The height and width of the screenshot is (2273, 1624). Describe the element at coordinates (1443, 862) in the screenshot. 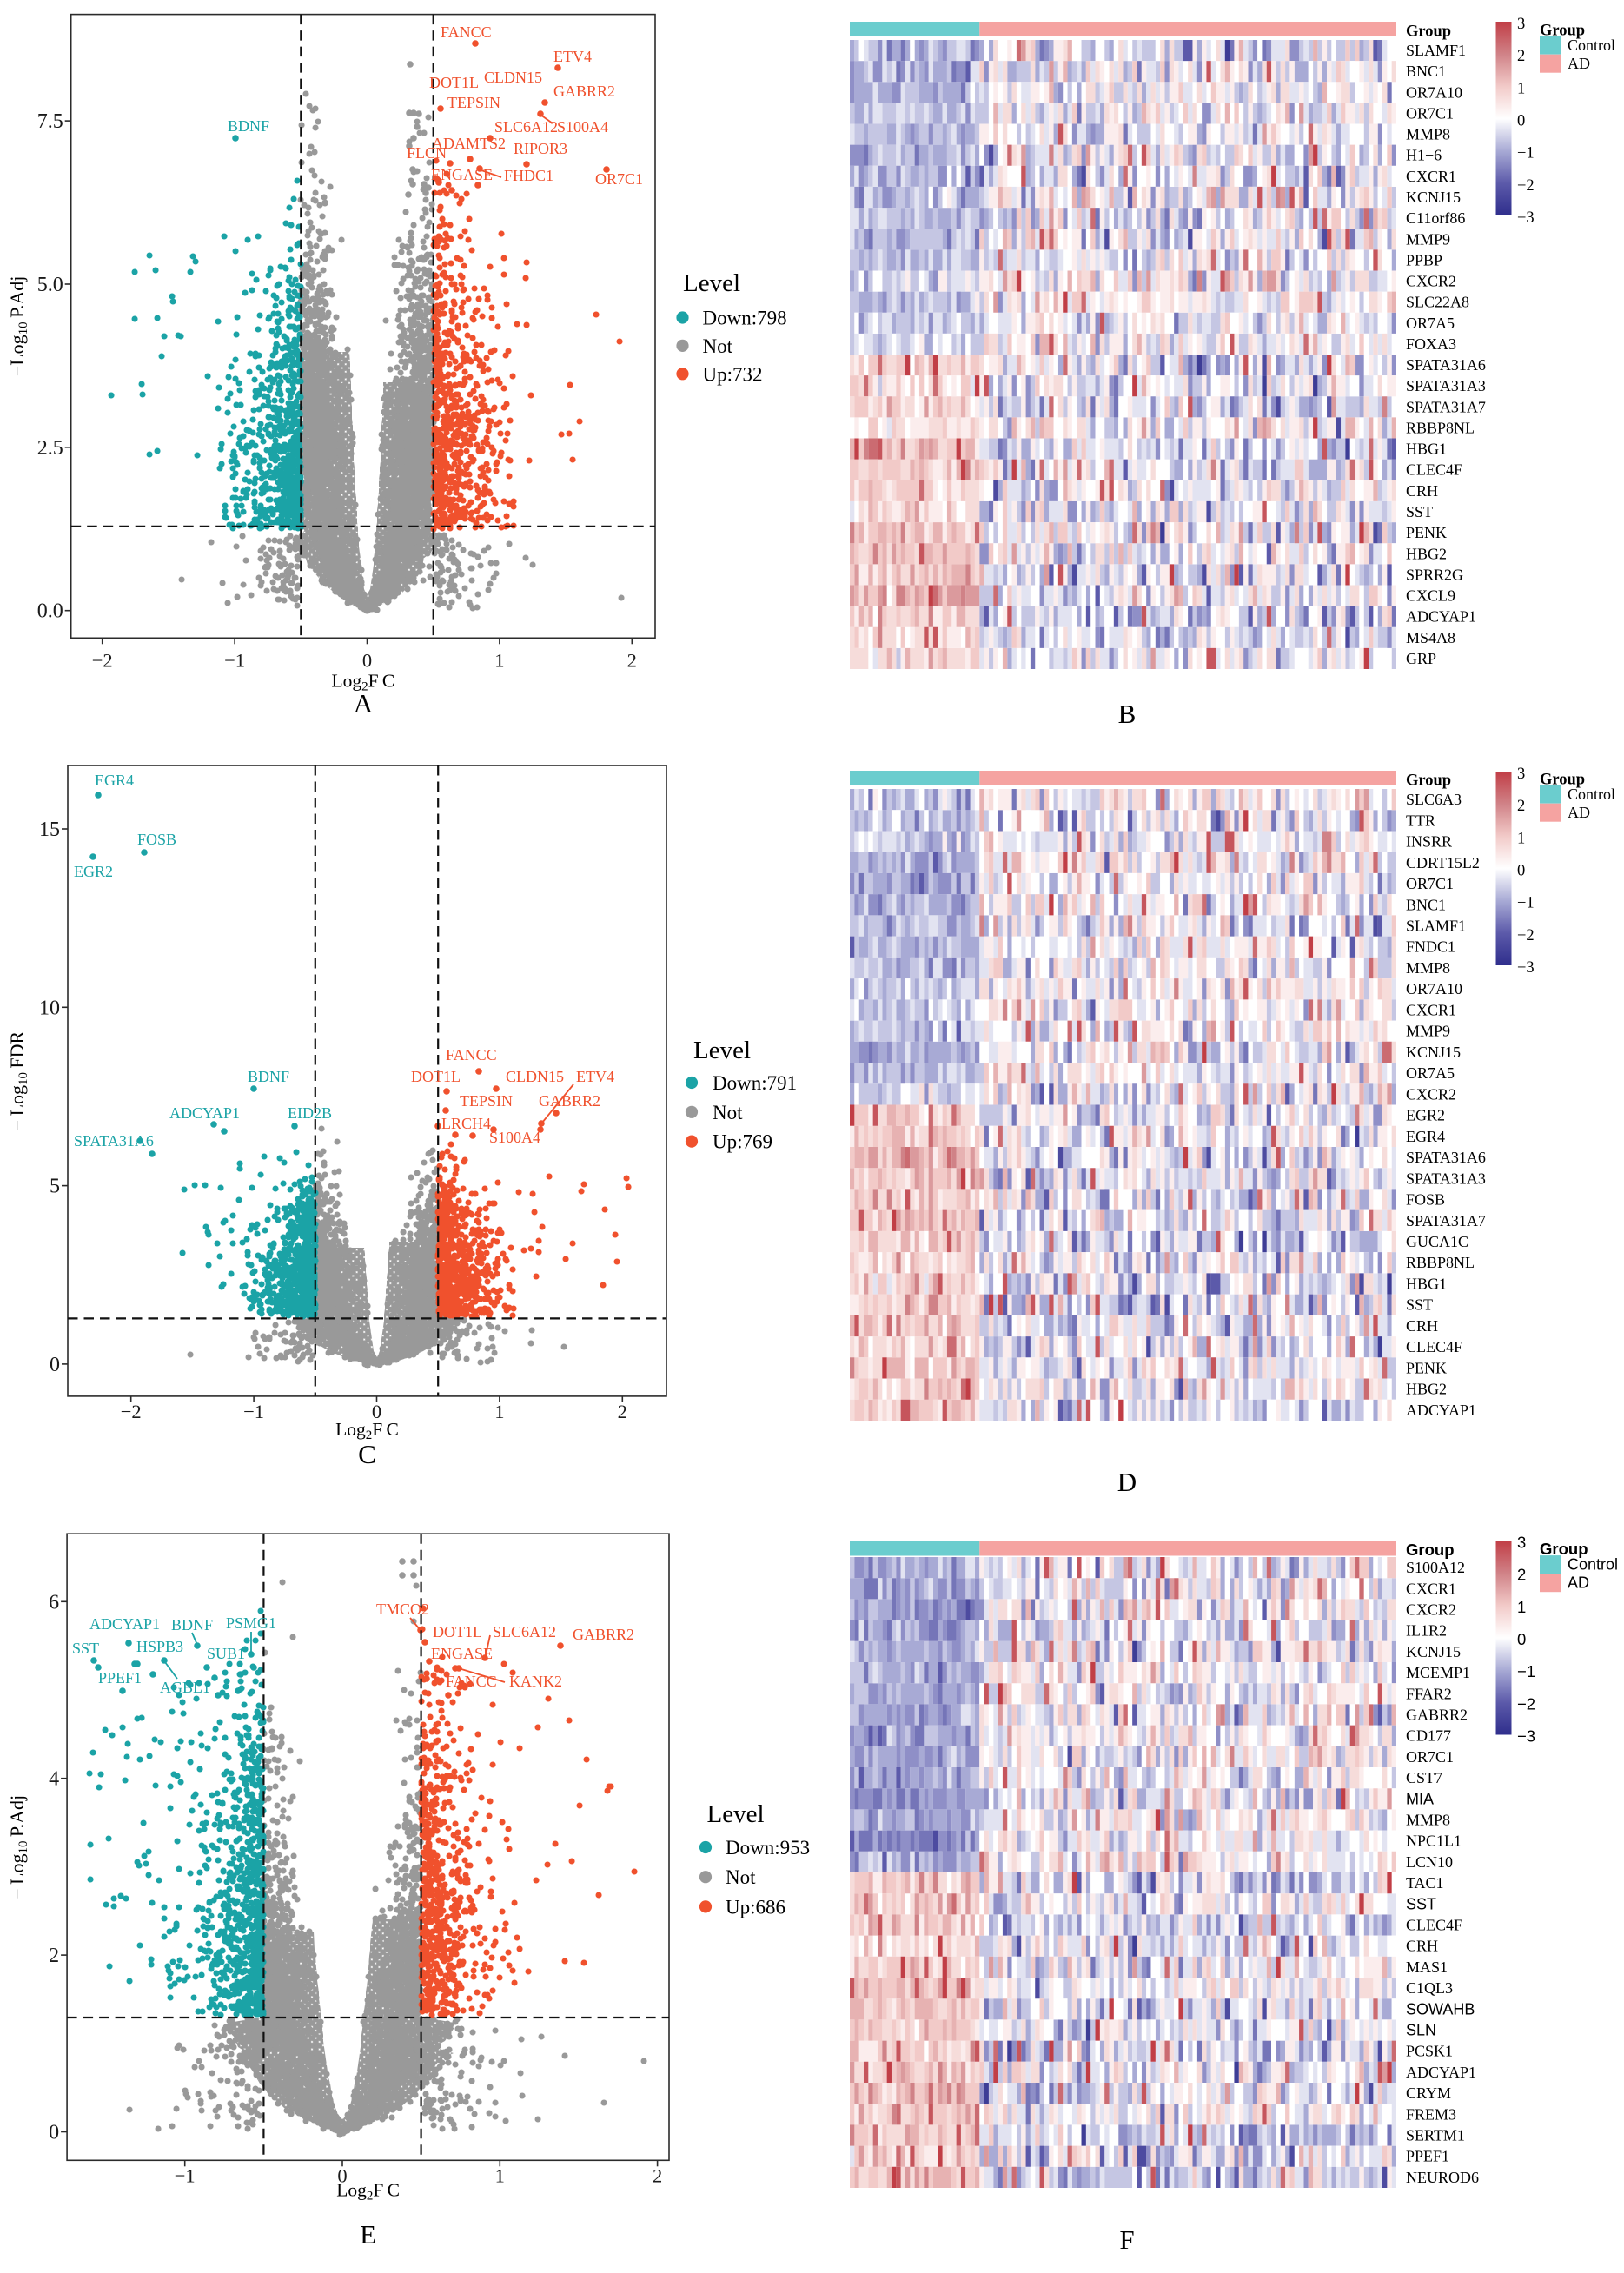

I see `svg-text: CDRT15L2` at that location.